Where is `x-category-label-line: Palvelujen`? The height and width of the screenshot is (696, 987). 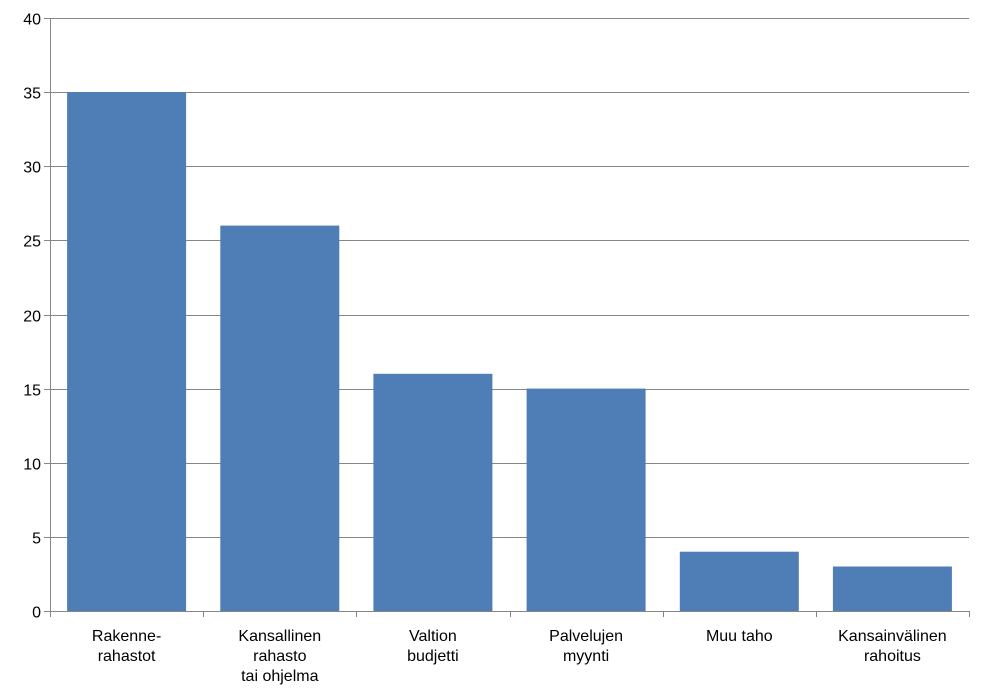 x-category-label-line: Palvelujen is located at coordinates (586, 636).